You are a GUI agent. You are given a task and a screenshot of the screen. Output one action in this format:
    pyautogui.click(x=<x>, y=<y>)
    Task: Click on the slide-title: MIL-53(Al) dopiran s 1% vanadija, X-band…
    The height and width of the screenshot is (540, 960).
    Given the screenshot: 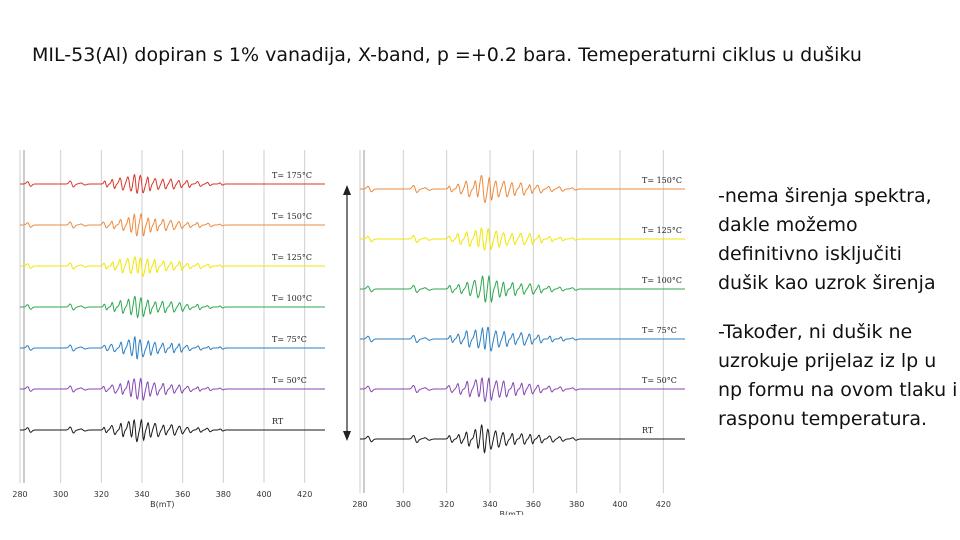 What is the action you would take?
    pyautogui.click(x=447, y=55)
    